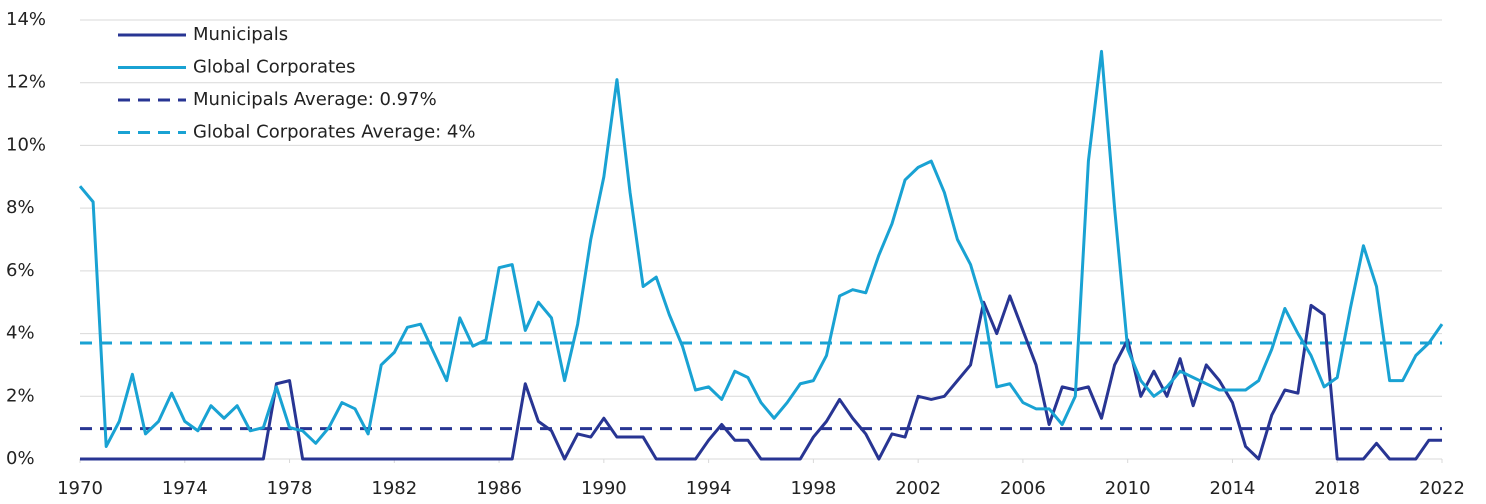  Describe the element at coordinates (26, 144) in the screenshot. I see `y-tick-label: 10%` at that location.